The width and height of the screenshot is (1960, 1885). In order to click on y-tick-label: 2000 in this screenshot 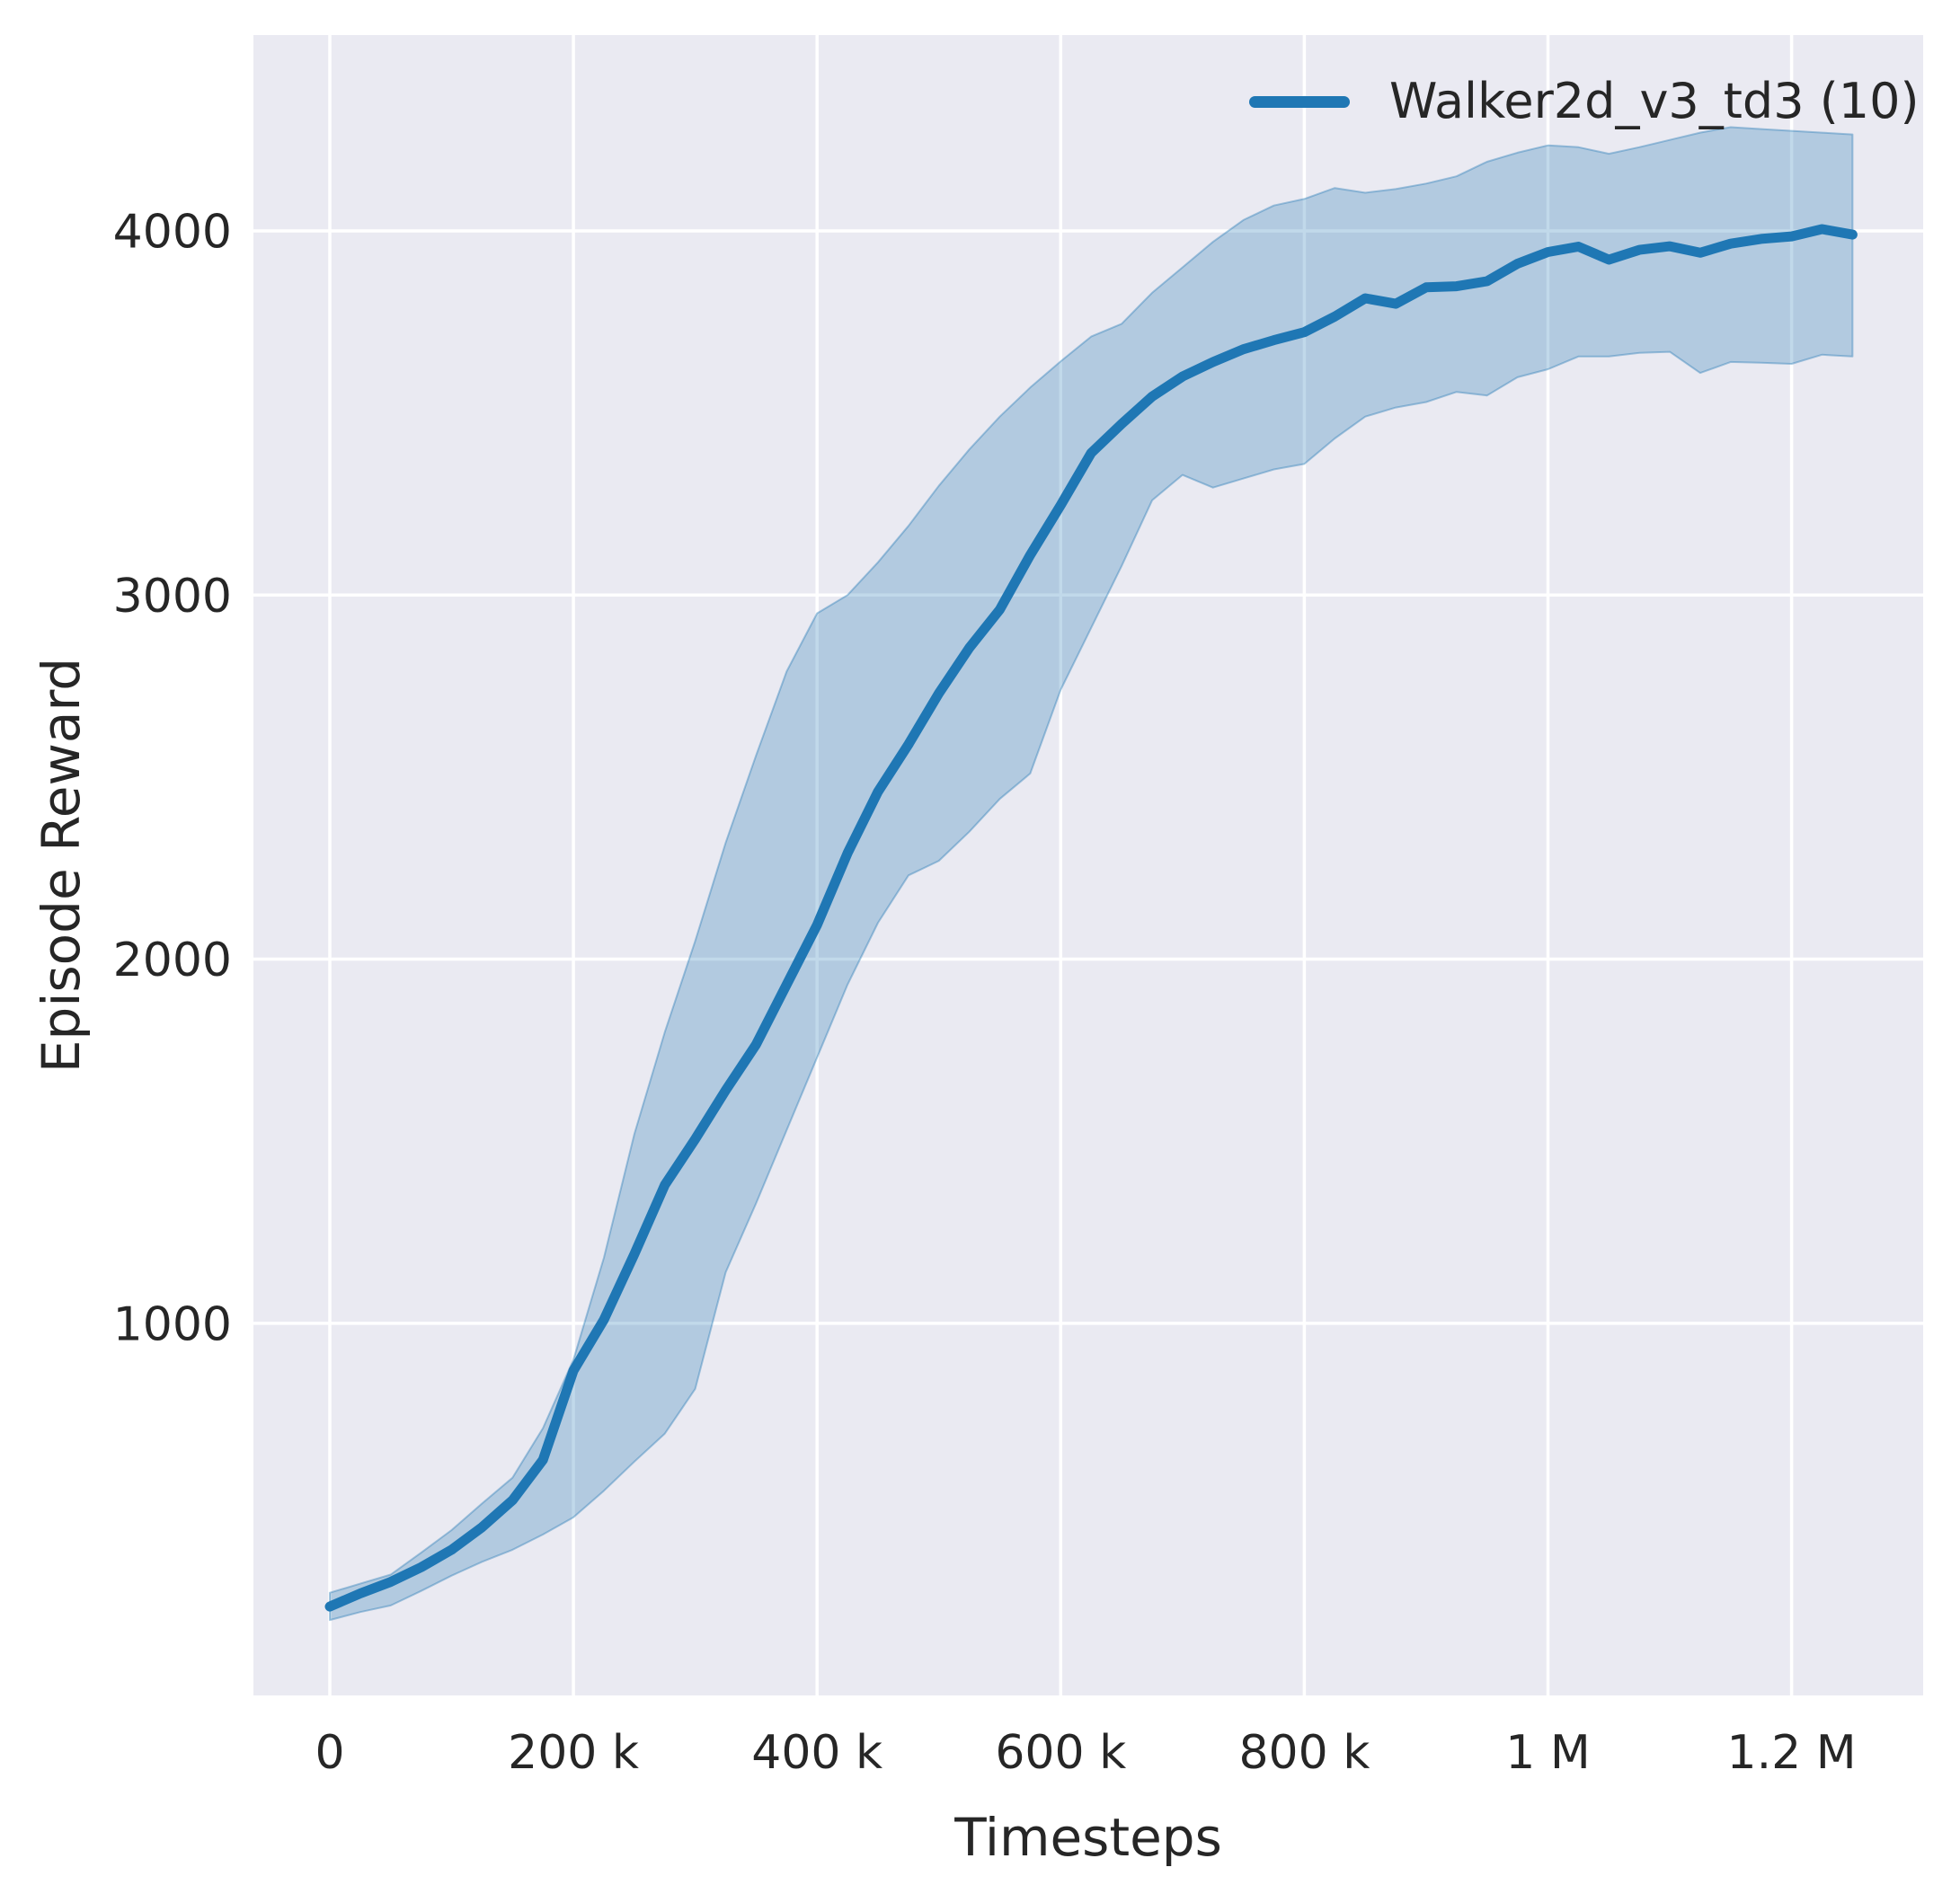, I will do `click(173, 960)`.